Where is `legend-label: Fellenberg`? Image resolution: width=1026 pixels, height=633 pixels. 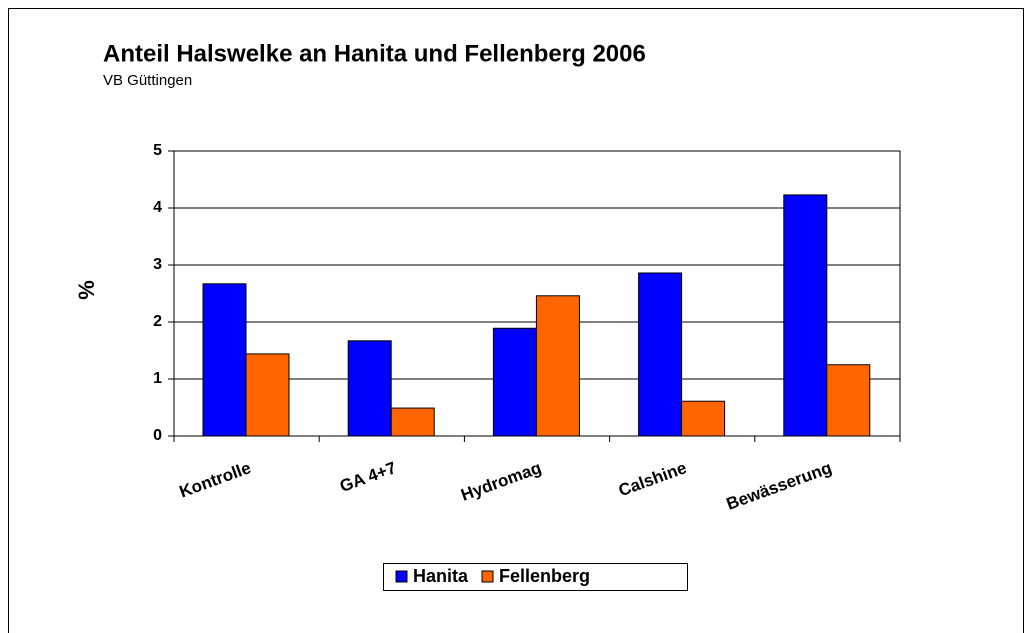
legend-label: Fellenberg is located at coordinates (544, 576).